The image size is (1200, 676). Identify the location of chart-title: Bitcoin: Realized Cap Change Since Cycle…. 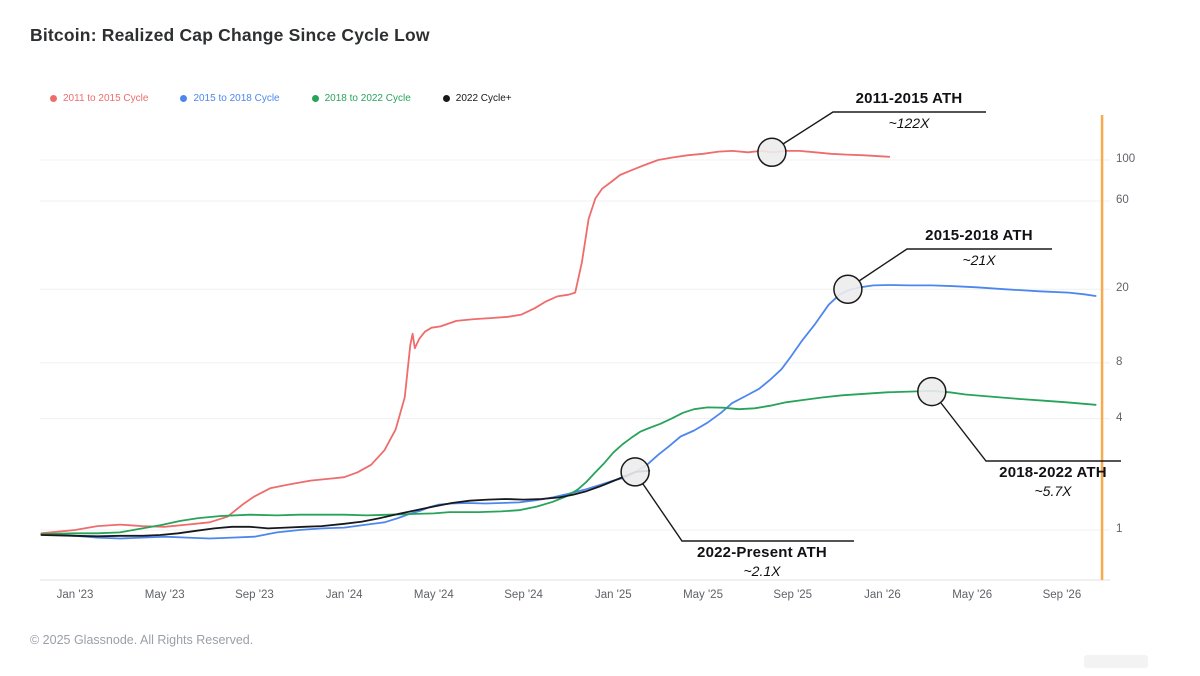
(230, 35).